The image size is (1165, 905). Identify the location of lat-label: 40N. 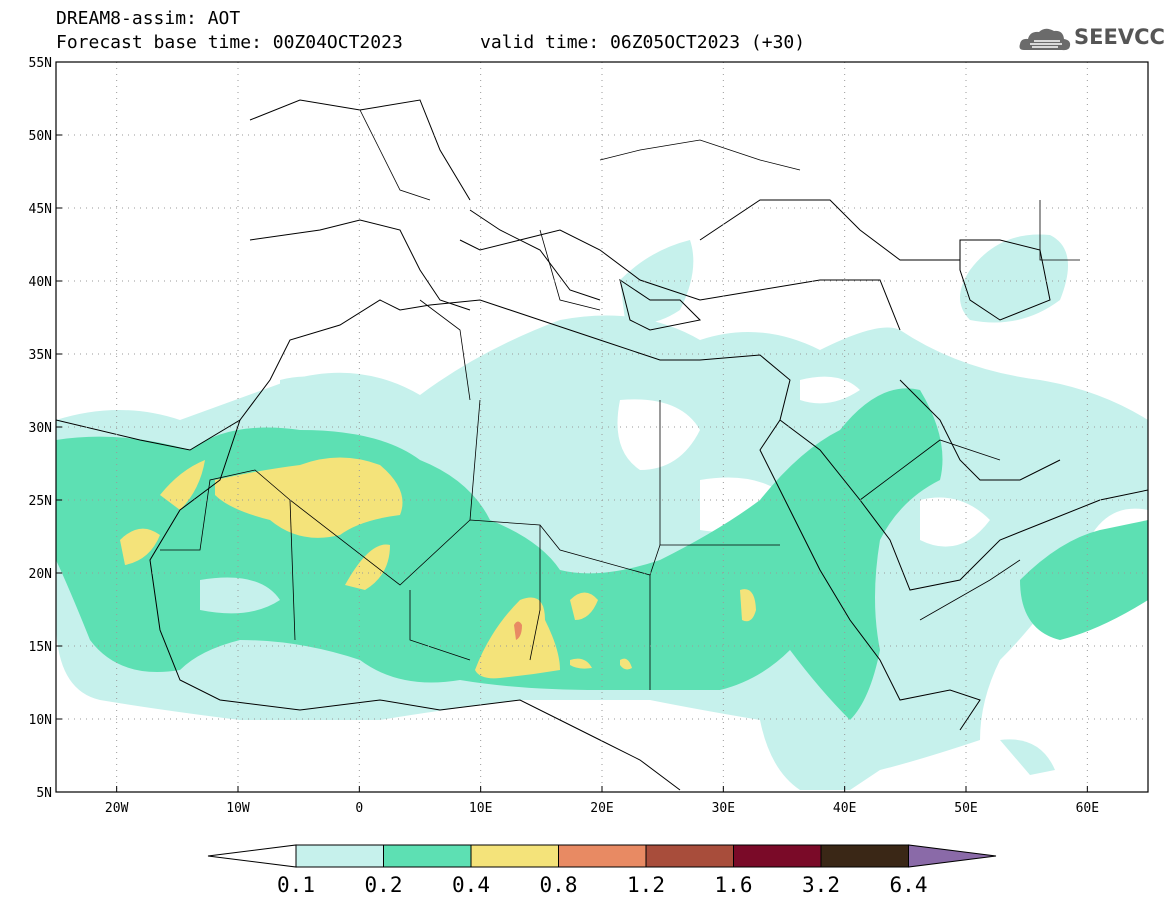
(40, 282).